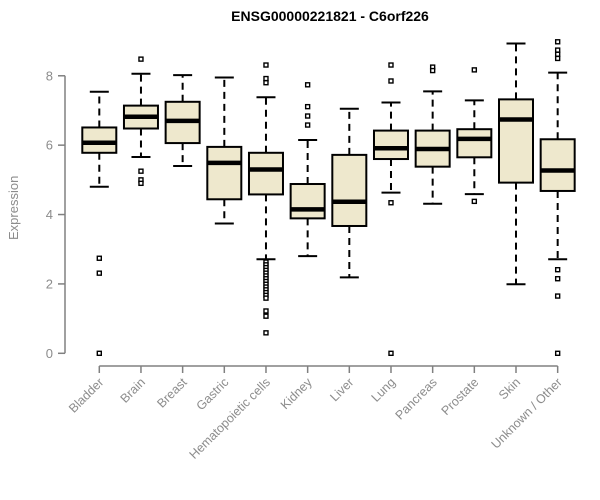  I want to click on boxplot-unknown-other, so click(557, 197).